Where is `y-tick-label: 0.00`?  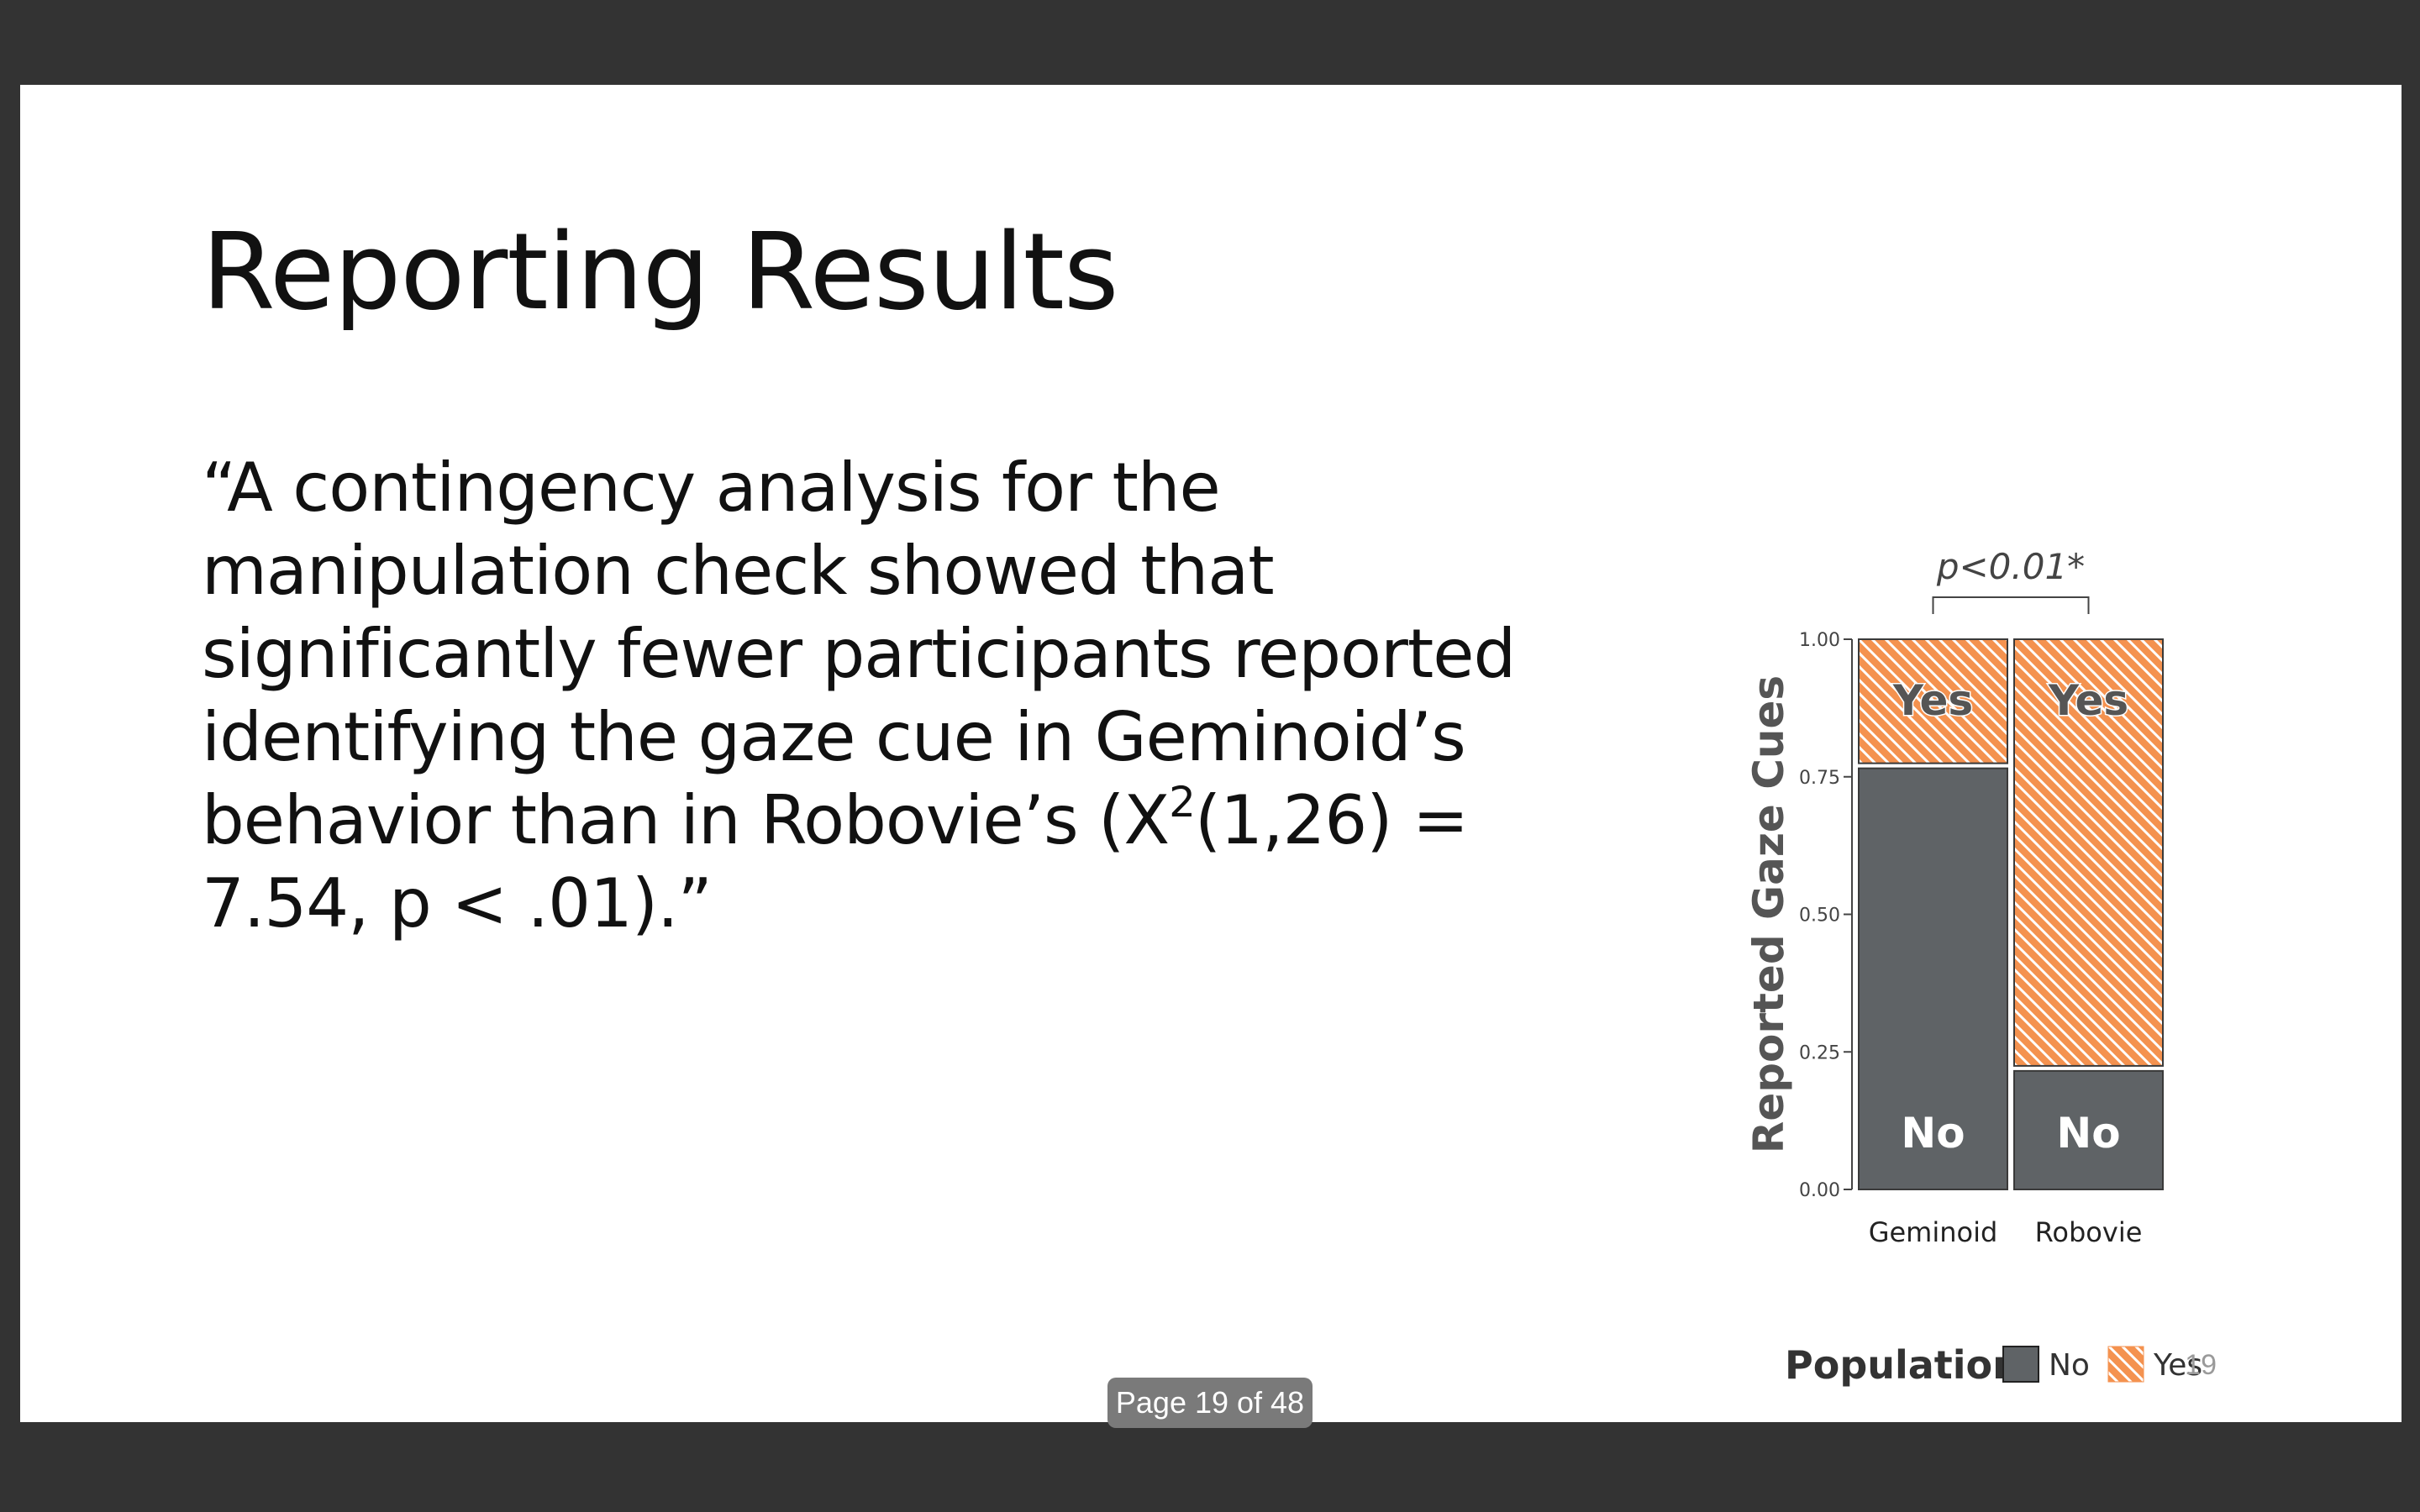
y-tick-label: 0.00 is located at coordinates (1819, 1190).